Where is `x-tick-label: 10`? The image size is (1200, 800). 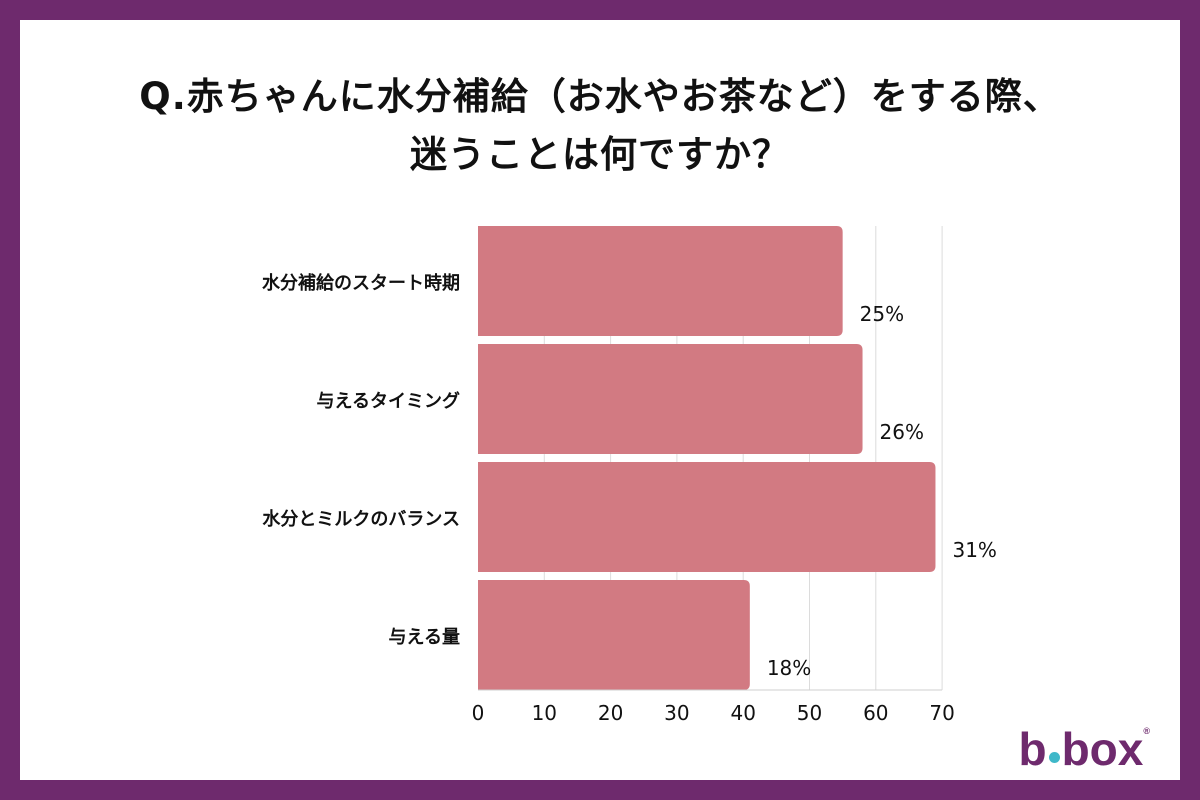
x-tick-label: 10 is located at coordinates (544, 713).